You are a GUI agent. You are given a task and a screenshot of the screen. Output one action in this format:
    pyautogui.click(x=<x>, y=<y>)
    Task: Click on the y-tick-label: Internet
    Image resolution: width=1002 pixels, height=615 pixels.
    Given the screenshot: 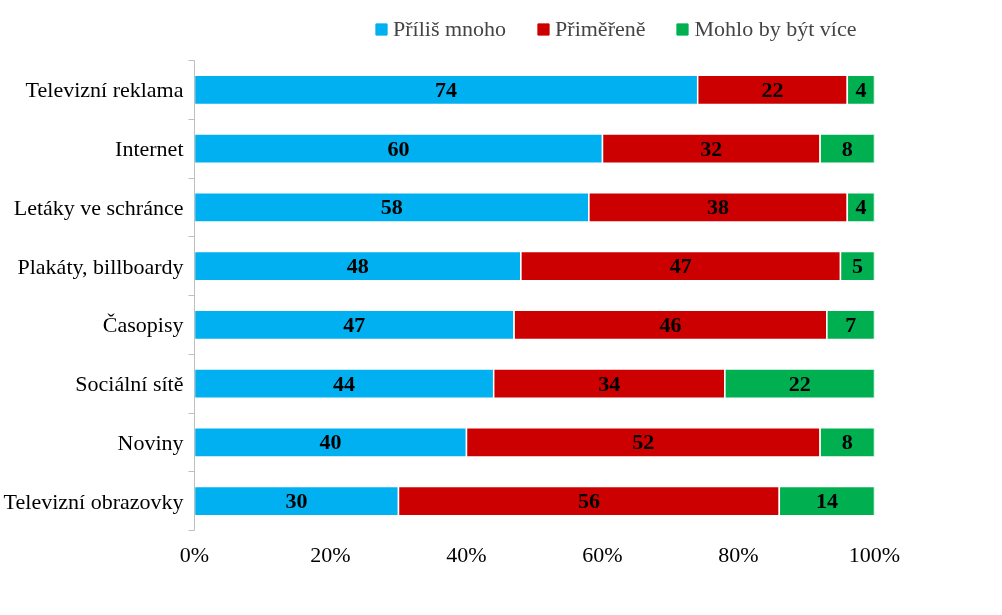 What is the action you would take?
    pyautogui.click(x=149, y=149)
    